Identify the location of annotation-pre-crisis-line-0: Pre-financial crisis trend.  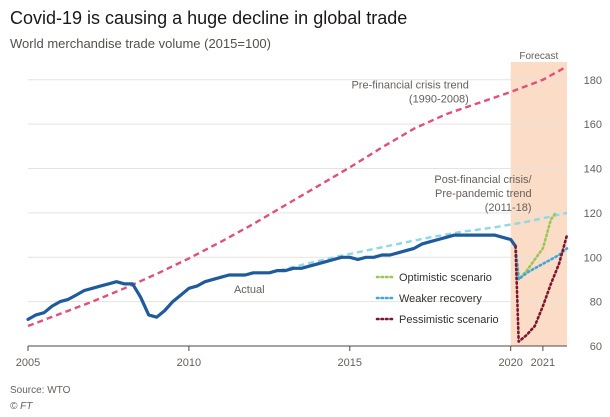
(409, 86).